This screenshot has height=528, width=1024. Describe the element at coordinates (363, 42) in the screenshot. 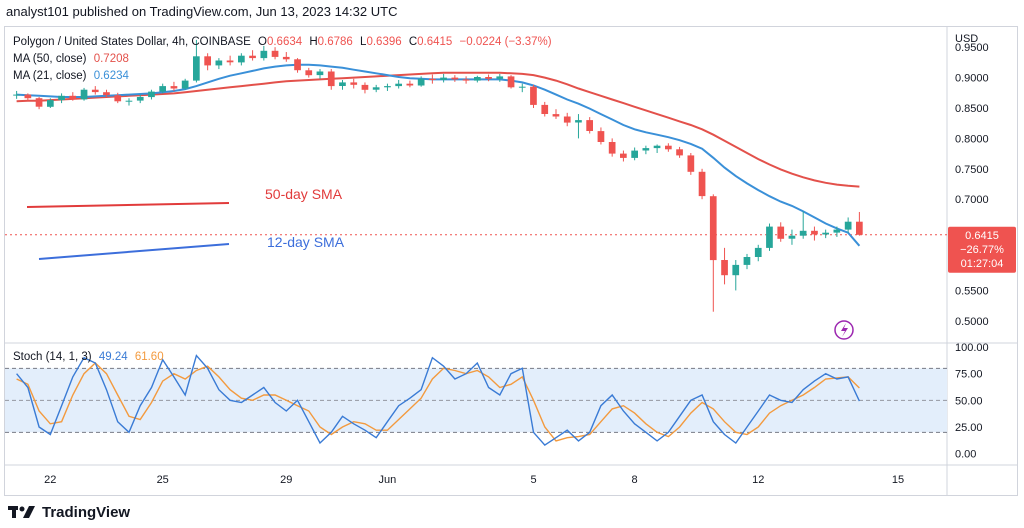

I see `legend-l-label: L` at that location.